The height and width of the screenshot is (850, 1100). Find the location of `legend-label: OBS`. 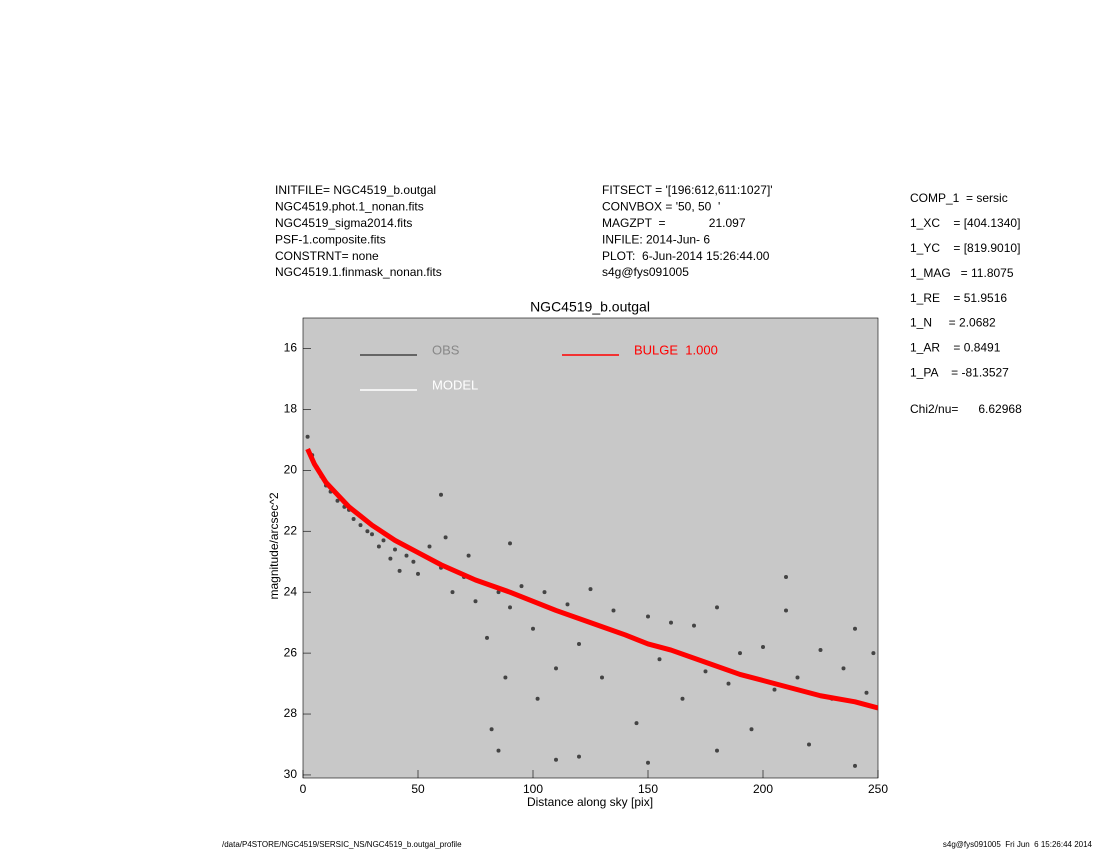

legend-label: OBS is located at coordinates (446, 349).